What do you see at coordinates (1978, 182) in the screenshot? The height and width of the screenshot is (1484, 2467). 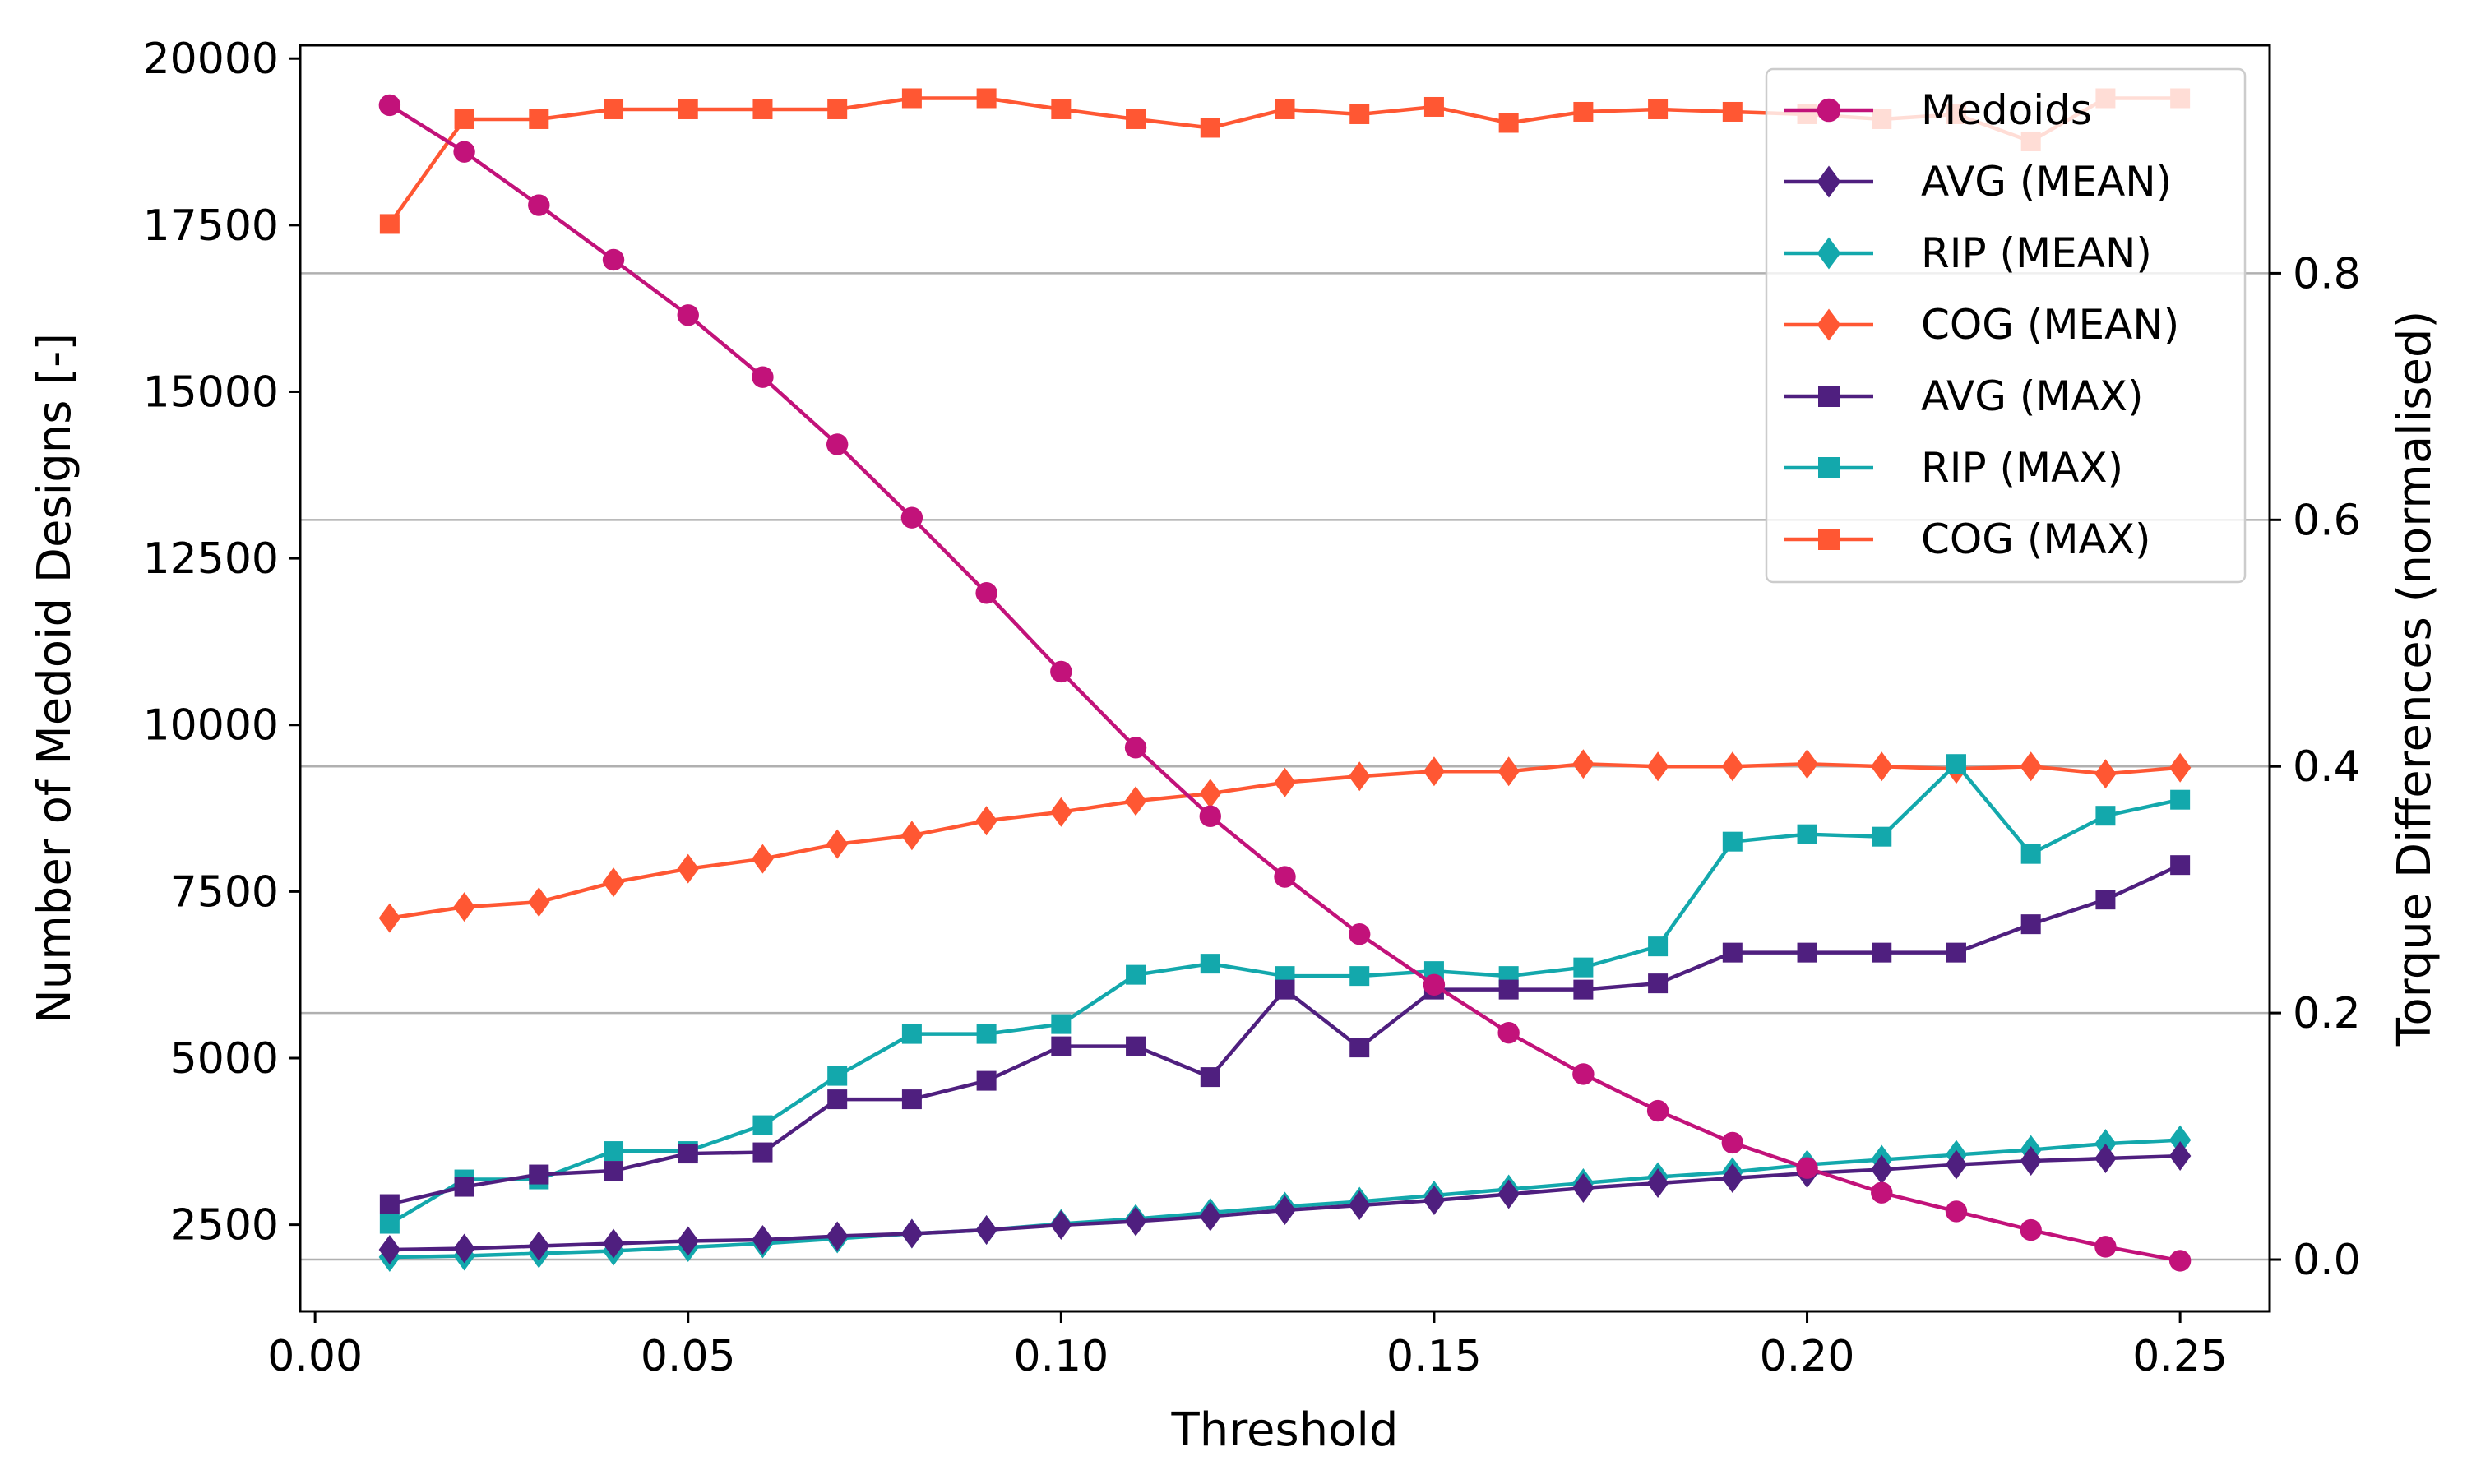 I see `legend-item: AVG (MEAN)` at bounding box center [1978, 182].